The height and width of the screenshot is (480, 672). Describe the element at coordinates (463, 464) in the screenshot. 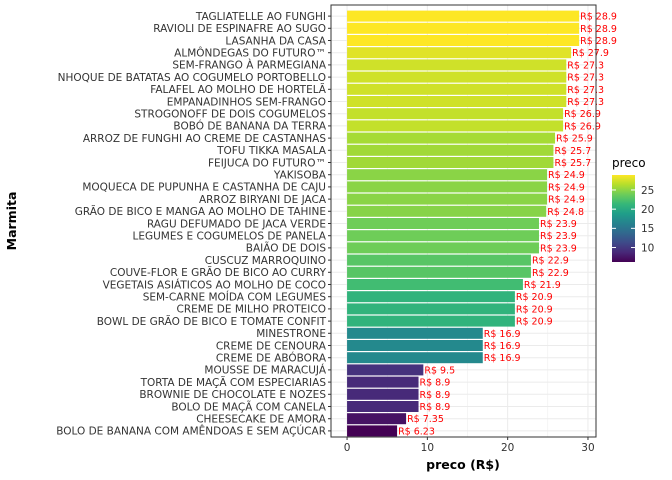

I see `x-axis-title: preco (R$)` at that location.